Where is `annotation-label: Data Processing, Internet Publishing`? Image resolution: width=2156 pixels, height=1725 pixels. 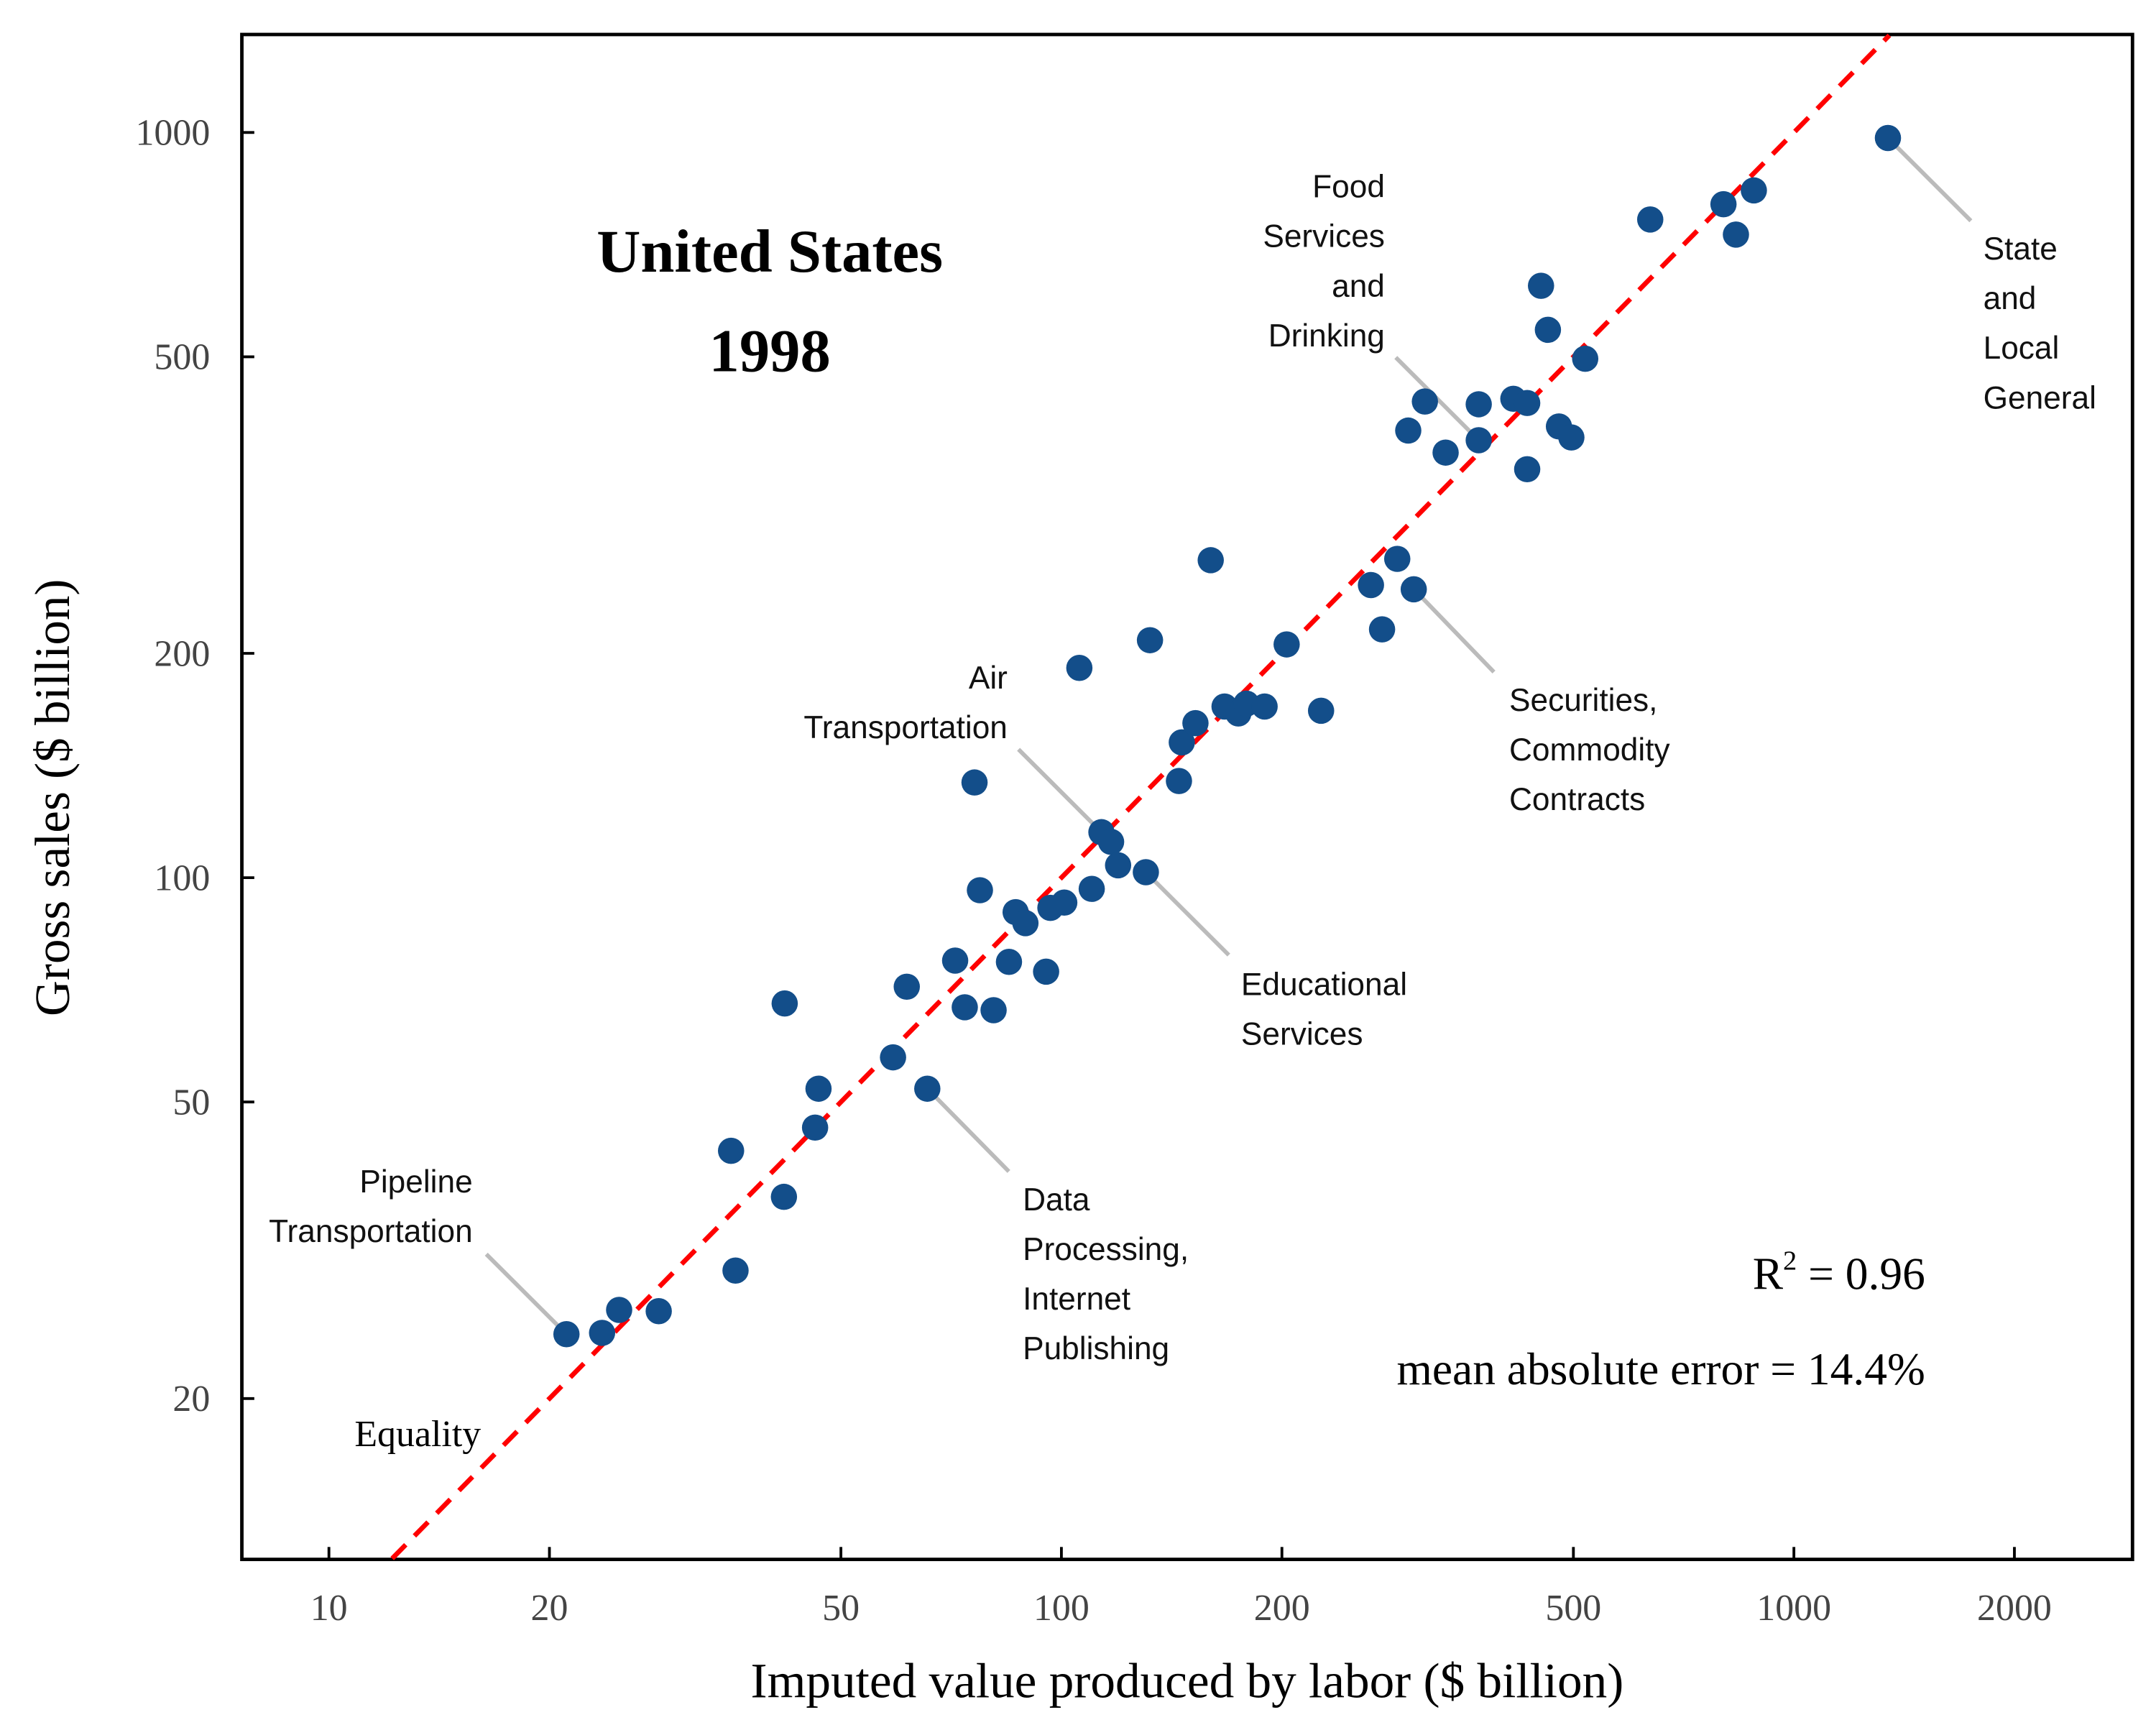
annotation-label: Data Processing, Internet Publishing is located at coordinates (1106, 1274).